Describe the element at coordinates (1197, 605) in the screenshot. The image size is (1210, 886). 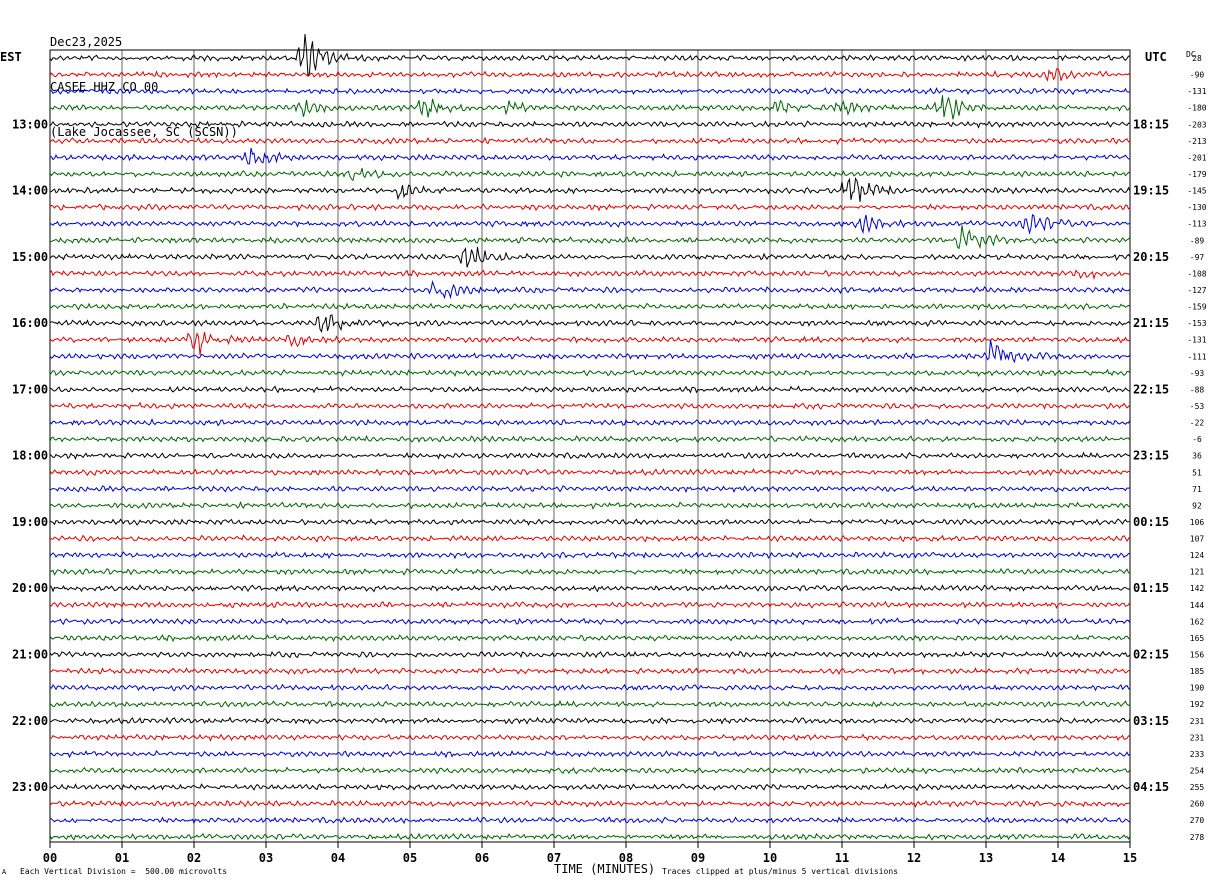
I see `dc-offset-label: 144` at that location.